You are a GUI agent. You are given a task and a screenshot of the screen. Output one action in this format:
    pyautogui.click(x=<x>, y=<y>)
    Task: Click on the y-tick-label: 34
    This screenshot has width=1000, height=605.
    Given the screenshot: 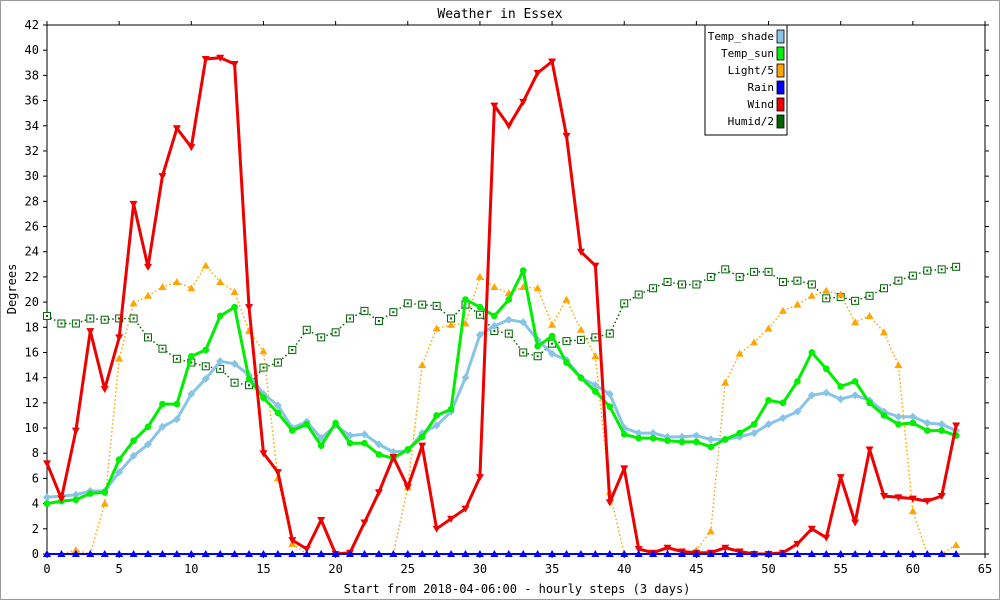 What is the action you would take?
    pyautogui.click(x=32, y=126)
    